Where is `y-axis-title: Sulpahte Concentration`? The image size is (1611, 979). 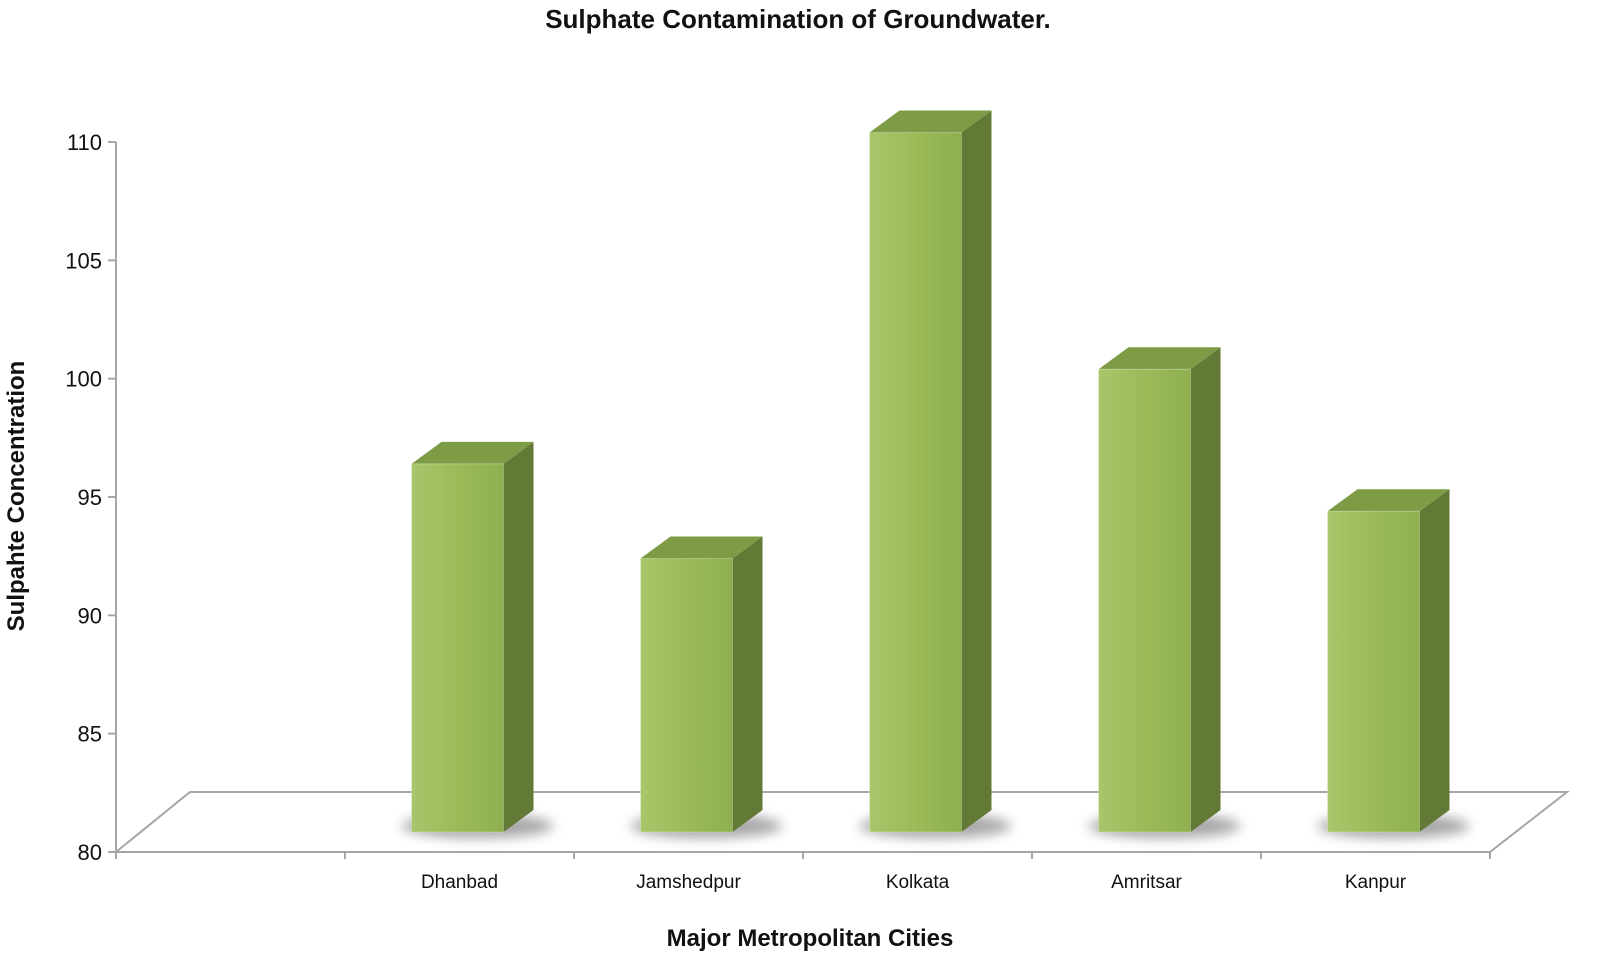 y-axis-title: Sulpahte Concentration is located at coordinates (16, 496).